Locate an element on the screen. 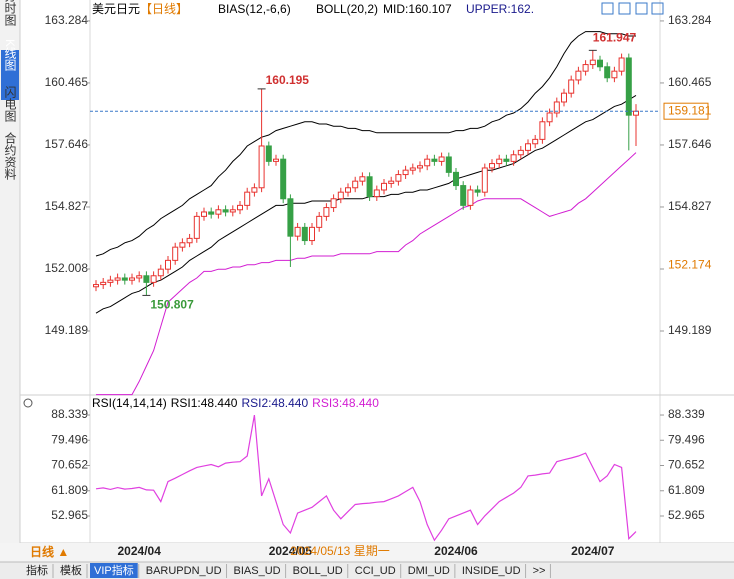  y-tick-label: 154.827 is located at coordinates (67, 206).